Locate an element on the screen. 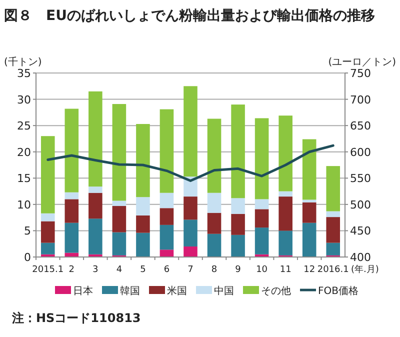 Image resolution: width=400 pixels, height=337 pixels. y2-tick-label: 450 is located at coordinates (360, 231).